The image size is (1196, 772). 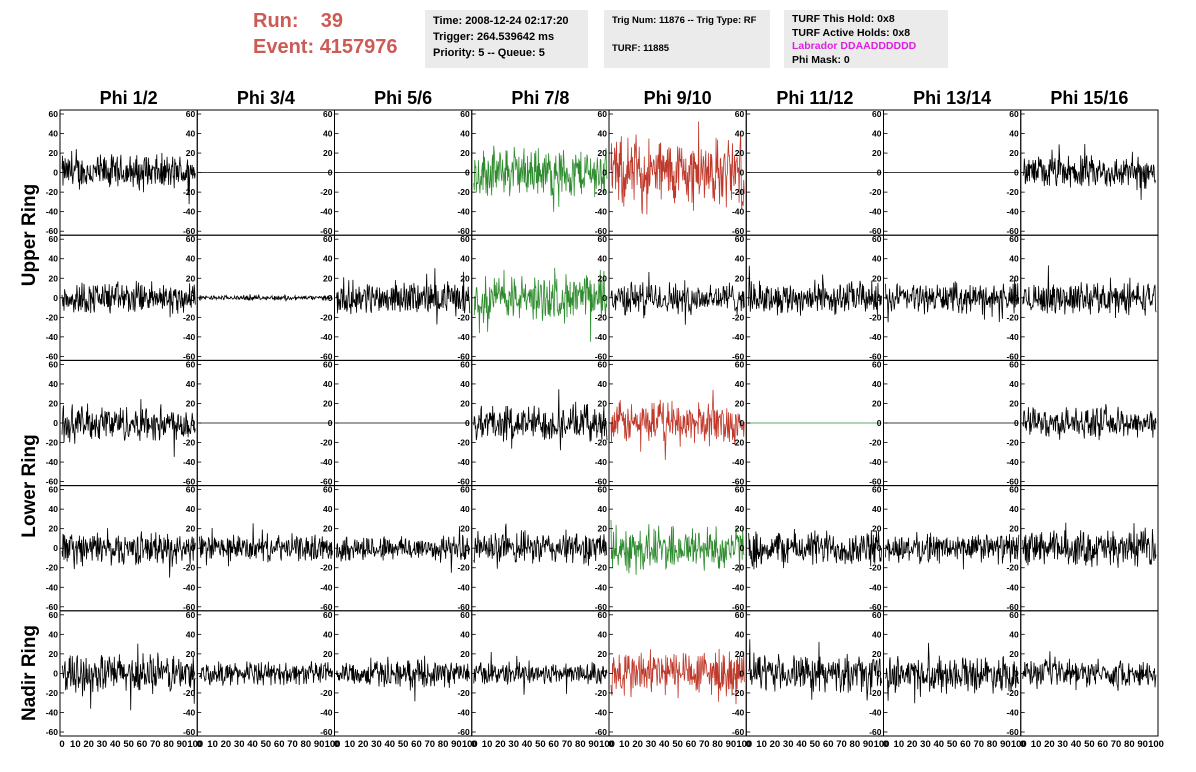 I want to click on ytick-r1-c3-3: 0, so click(x=467, y=298).